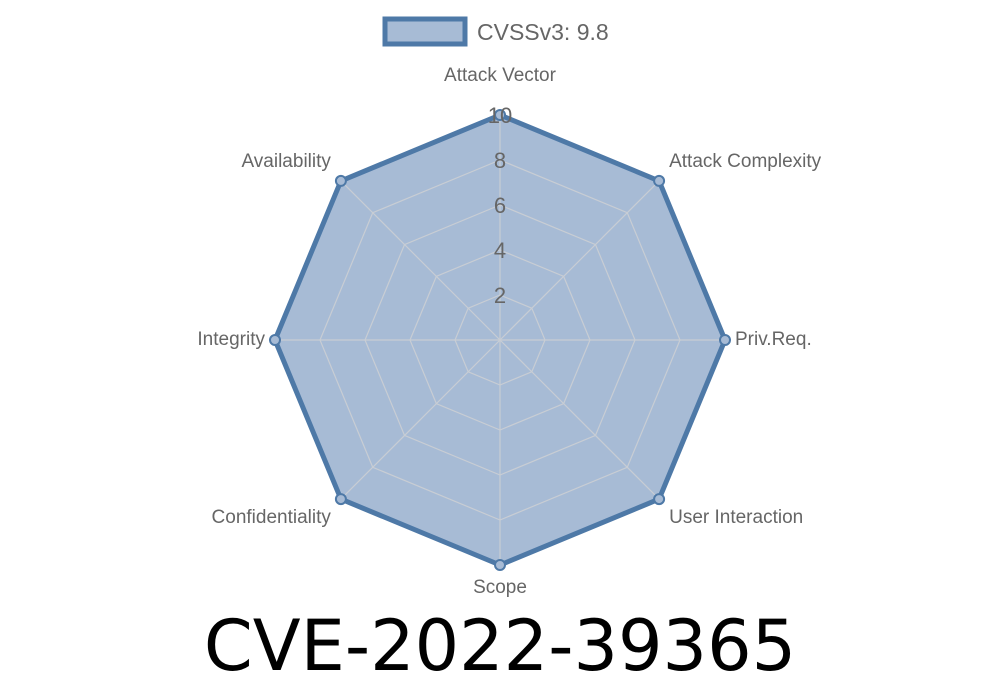 The image size is (1000, 700). What do you see at coordinates (500, 250) in the screenshot?
I see `tick-label: 4` at bounding box center [500, 250].